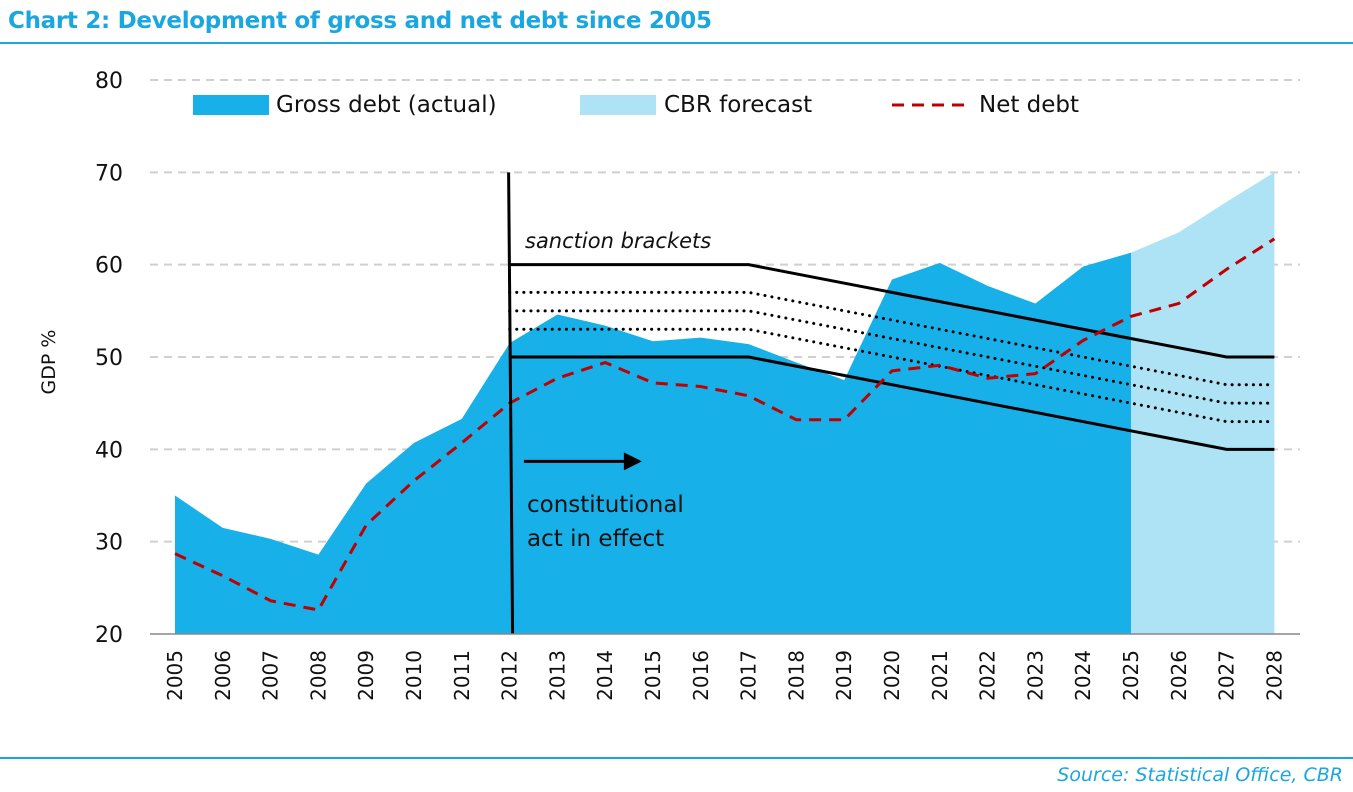 Image resolution: width=1353 pixels, height=792 pixels. Describe the element at coordinates (892, 675) in the screenshot. I see `x-tick-label: 2020` at that location.